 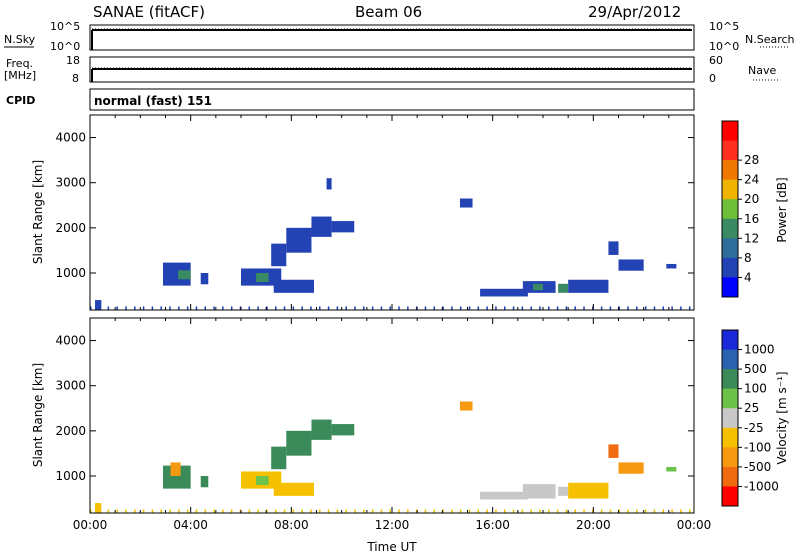 What do you see at coordinates (291, 525) in the screenshot?
I see `x-tick-label: 08:00` at bounding box center [291, 525].